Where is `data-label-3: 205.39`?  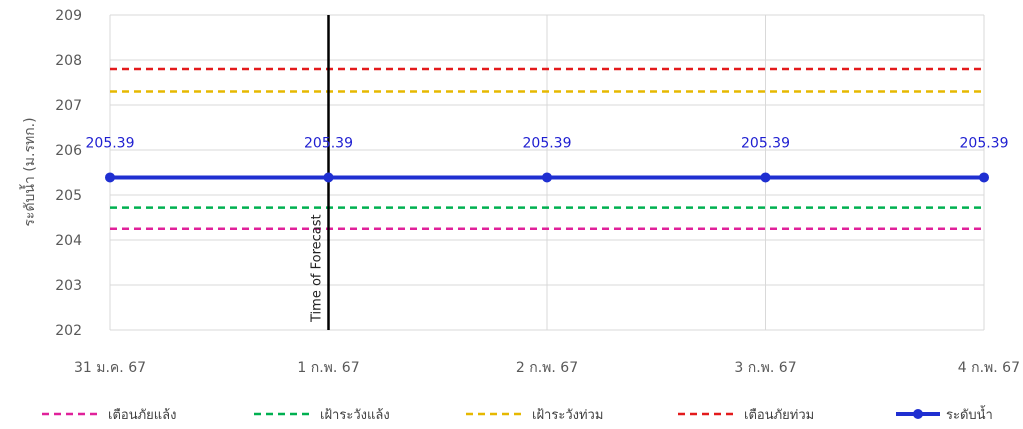 data-label-3: 205.39 is located at coordinates (765, 143).